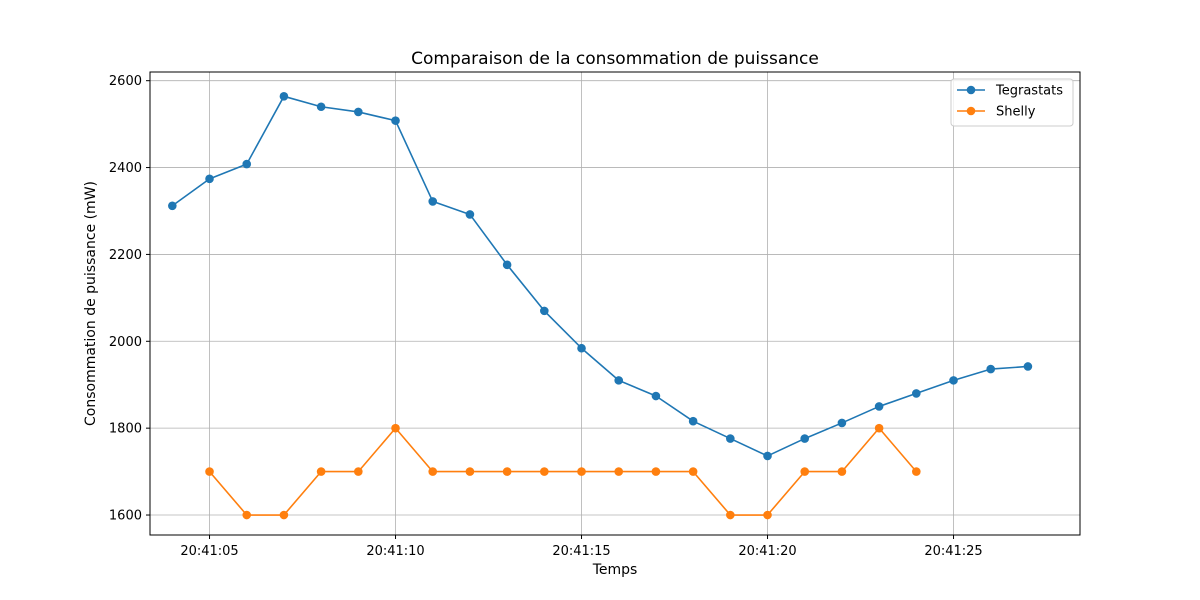 Image resolution: width=1200 pixels, height=600 pixels. I want to click on series-shelly, so click(563, 471).